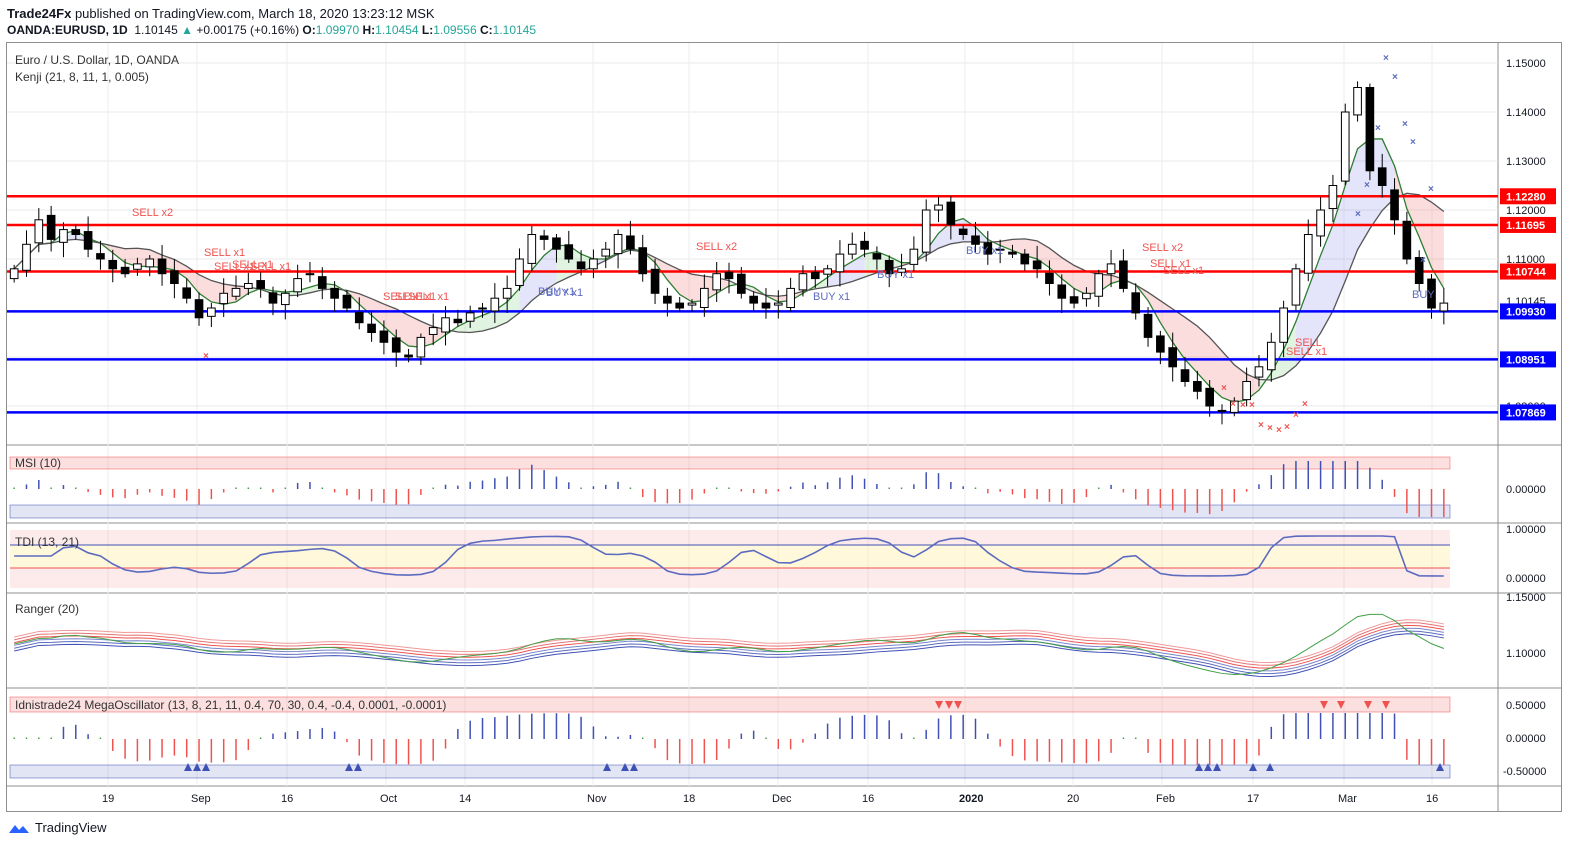  Describe the element at coordinates (71, 827) in the screenshot. I see `tradingview-text: TradingView` at that location.